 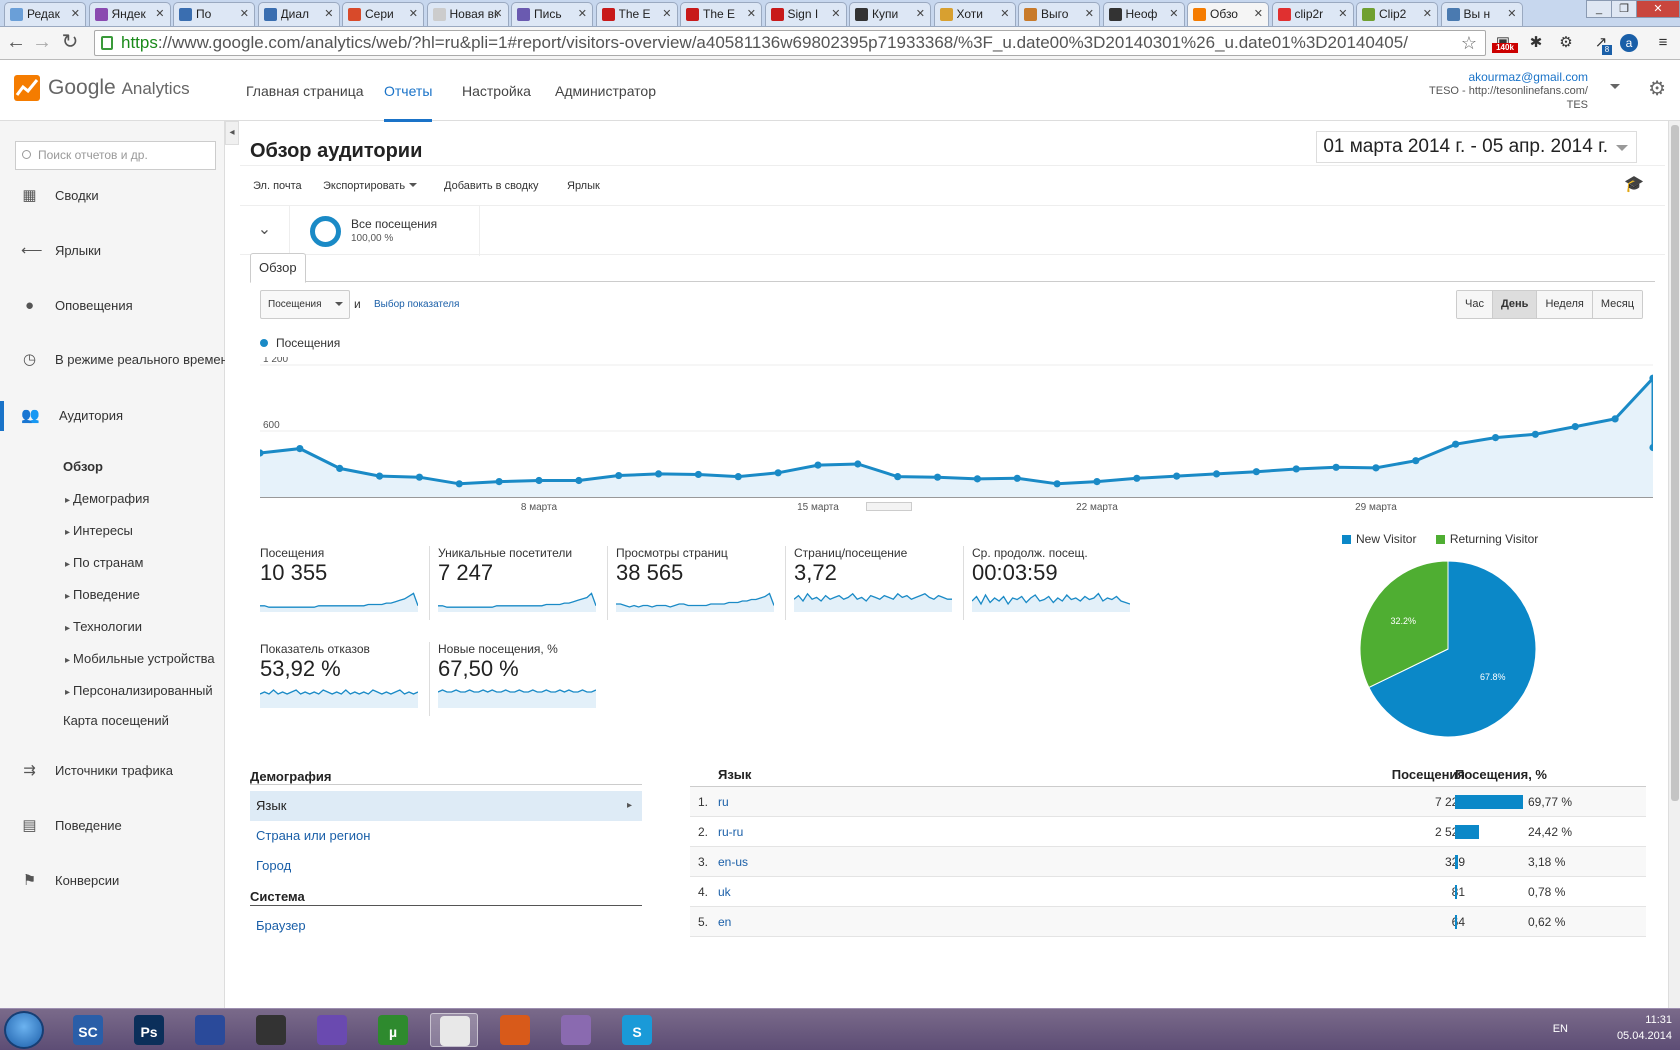 What do you see at coordinates (491, 186) in the screenshot?
I see `add-to-dashboard-button: Добавить в сводку` at bounding box center [491, 186].